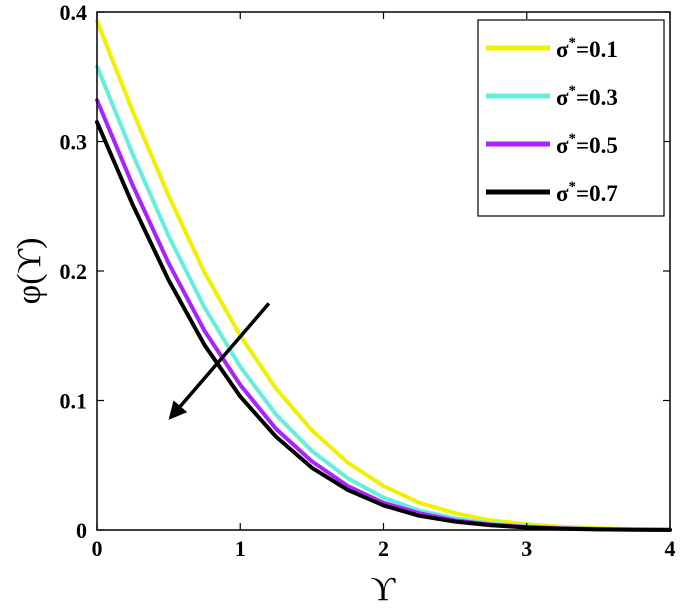  I want to click on legend-entry: σ*=0.3, so click(587, 96).